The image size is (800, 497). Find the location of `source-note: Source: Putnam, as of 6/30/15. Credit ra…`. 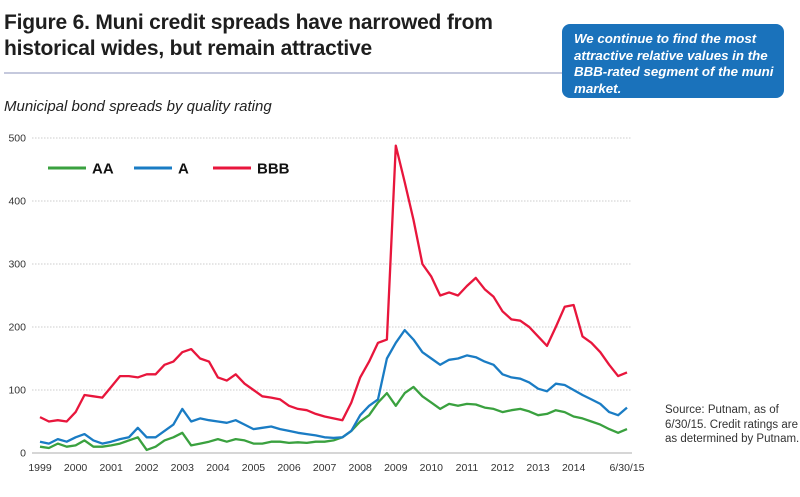

source-note: Source: Putnam, as of 6/30/15. Credit ra… is located at coordinates (732, 424).